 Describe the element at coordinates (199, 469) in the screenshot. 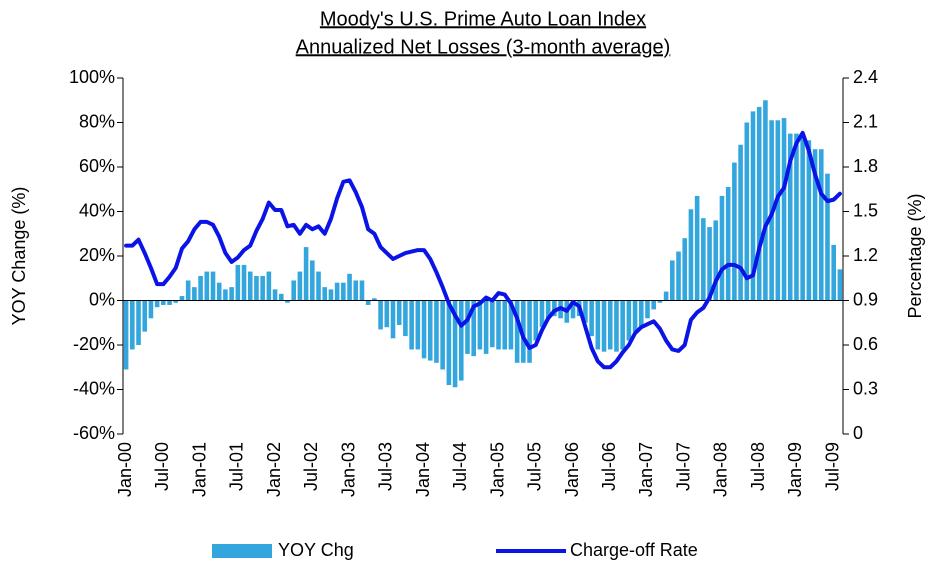

I see `x-tick-label: Jan-01` at that location.